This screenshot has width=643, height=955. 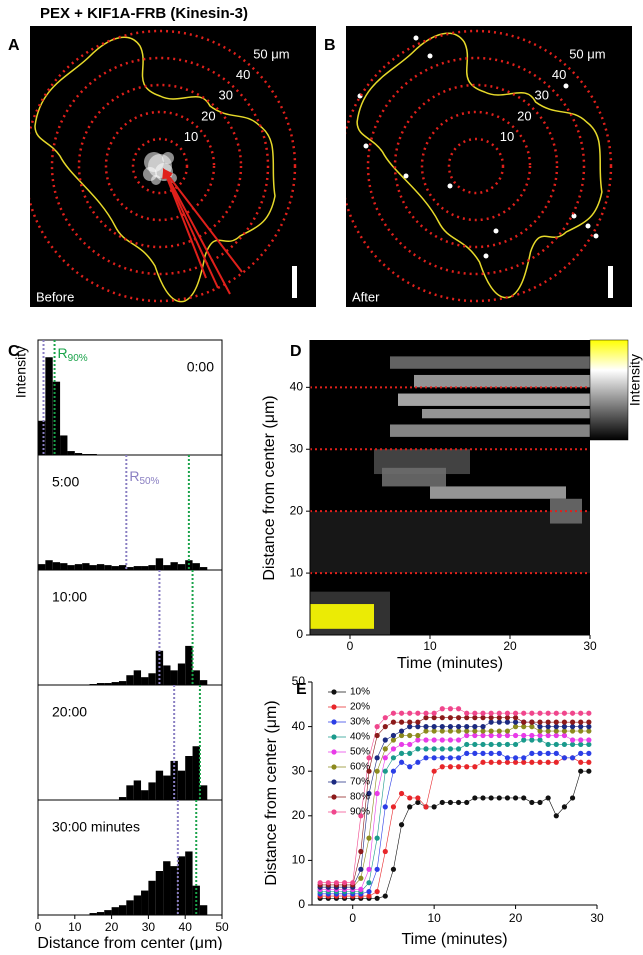 I want to click on x-tick-label: 20, so click(x=516, y=918).